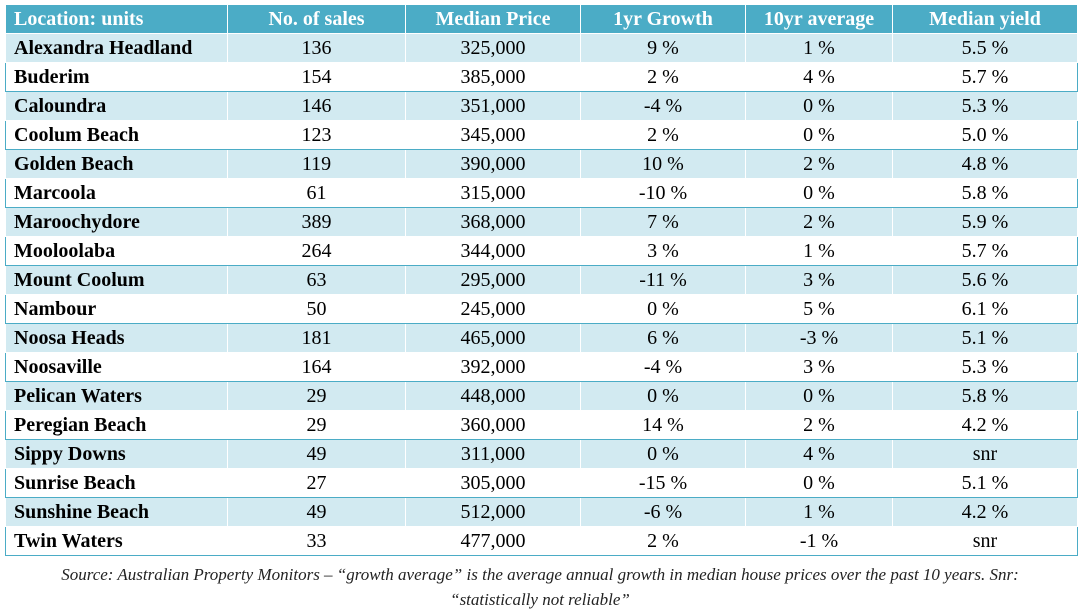 The image size is (1081, 612). Describe the element at coordinates (541, 541) in the screenshot. I see `table-row: Twin Waters 33 477,000 2 % -1 % snr` at that location.